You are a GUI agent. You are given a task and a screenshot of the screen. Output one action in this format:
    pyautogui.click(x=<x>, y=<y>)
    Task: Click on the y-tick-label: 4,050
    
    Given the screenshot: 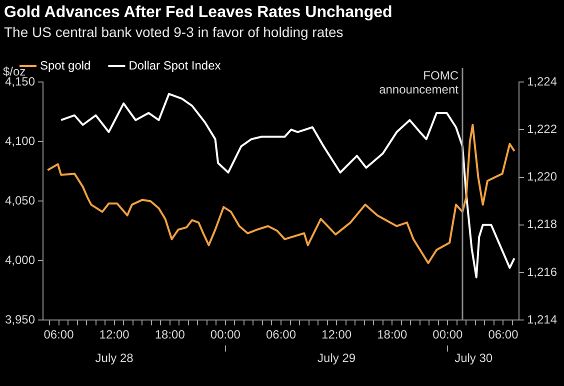 What is the action you would take?
    pyautogui.click(x=20, y=200)
    